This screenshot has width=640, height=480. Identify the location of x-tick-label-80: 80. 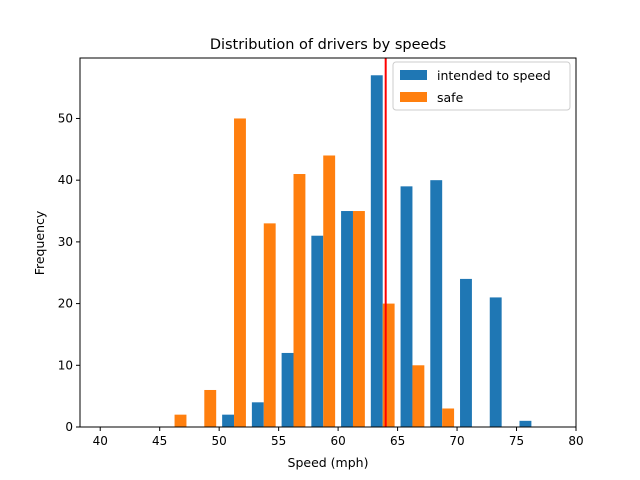
(575, 441).